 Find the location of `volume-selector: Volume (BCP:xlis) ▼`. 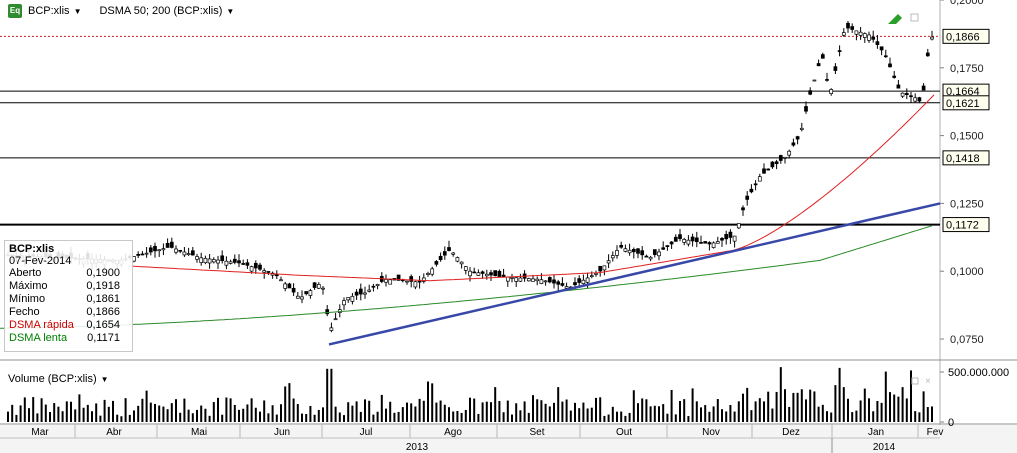

volume-selector: Volume (BCP:xlis) ▼ is located at coordinates (58, 379).